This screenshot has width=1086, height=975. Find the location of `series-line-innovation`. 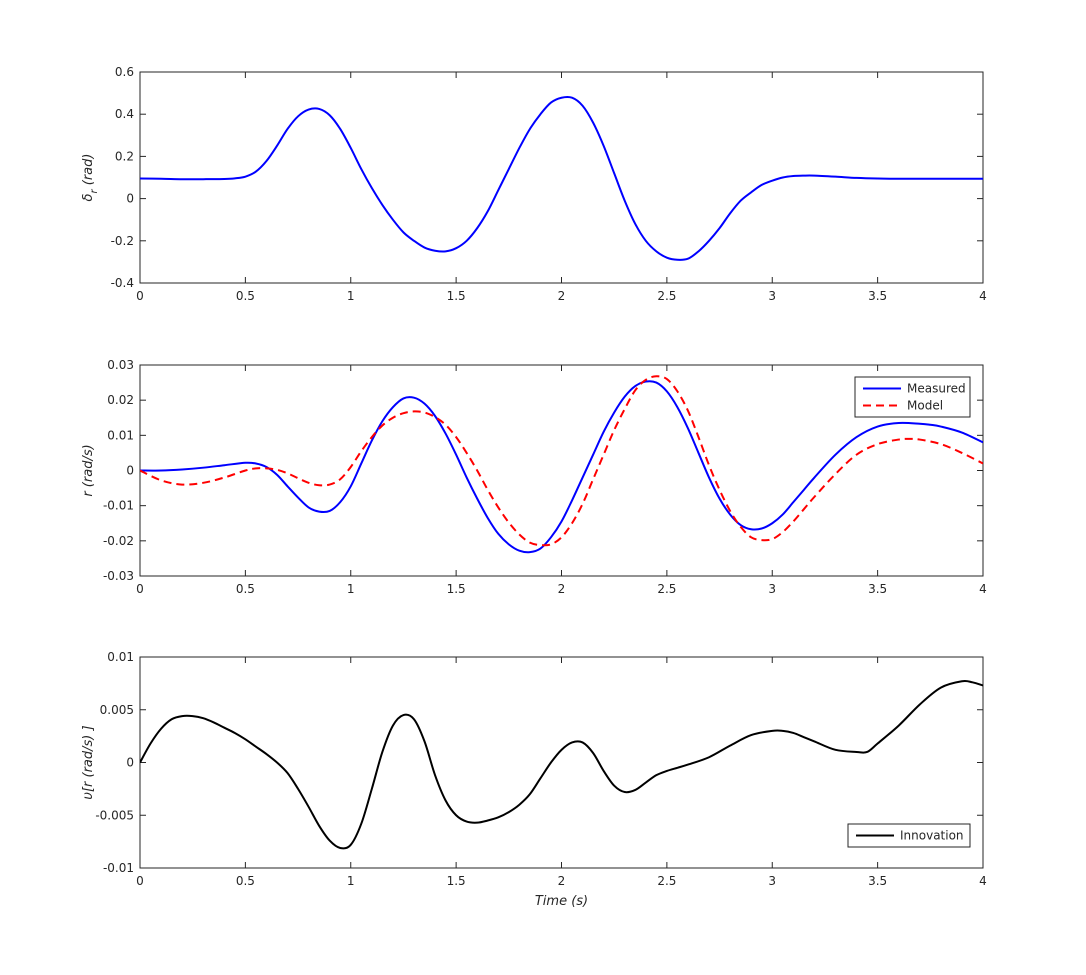

series-line-innovation is located at coordinates (561, 764).